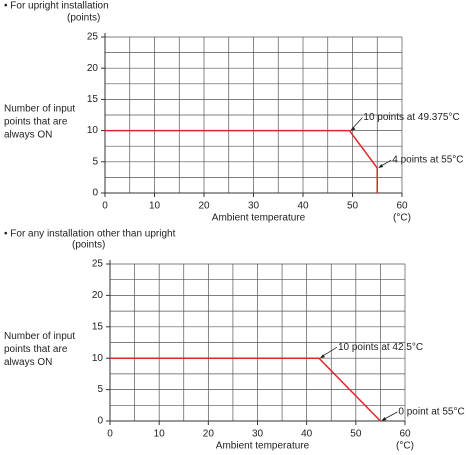  What do you see at coordinates (380, 347) in the screenshot?
I see `annotation: 10 points at 42.5°C` at bounding box center [380, 347].